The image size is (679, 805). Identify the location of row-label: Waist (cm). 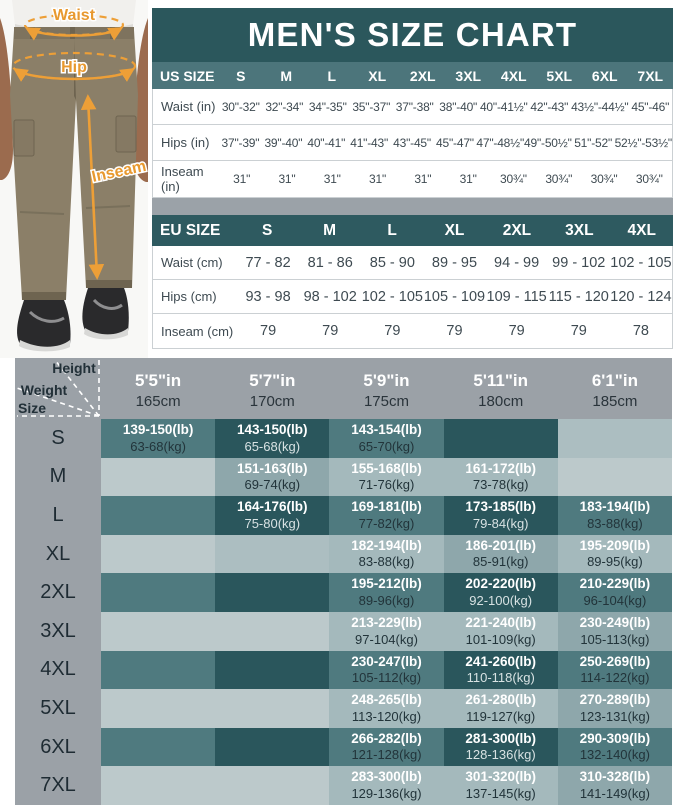
(192, 262).